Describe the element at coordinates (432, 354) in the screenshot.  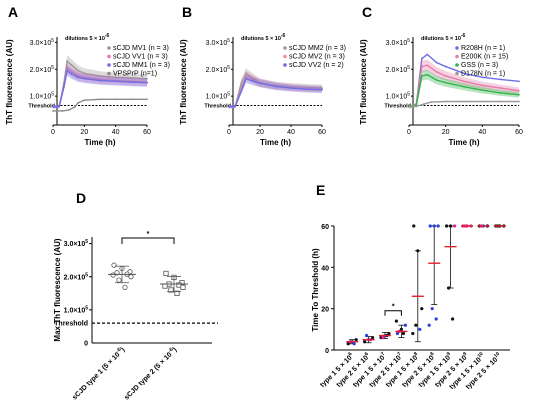
I see `category-label-exp: 8` at that location.